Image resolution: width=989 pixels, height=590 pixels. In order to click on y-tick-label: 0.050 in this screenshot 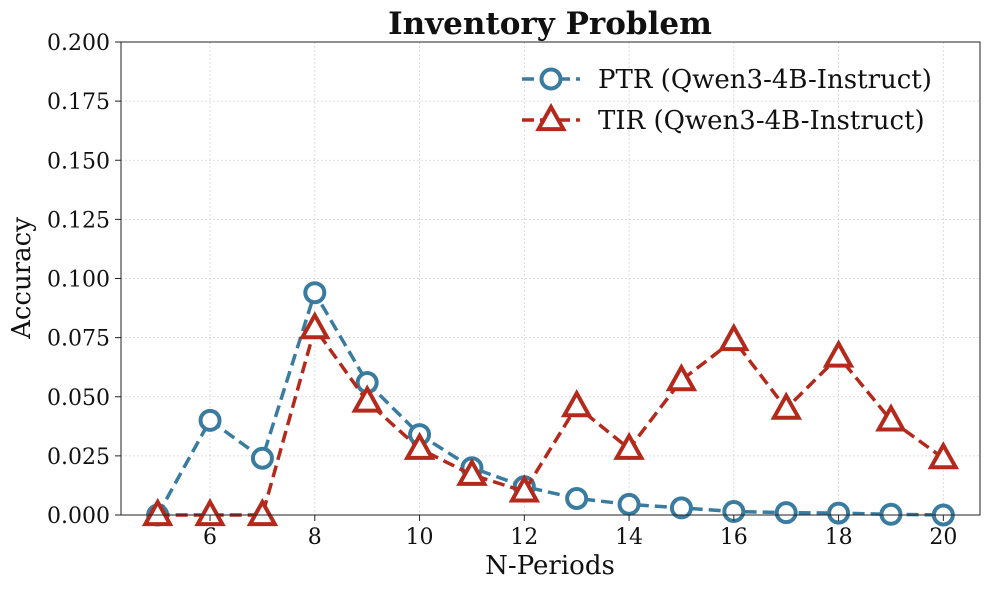, I will do `click(78, 398)`.